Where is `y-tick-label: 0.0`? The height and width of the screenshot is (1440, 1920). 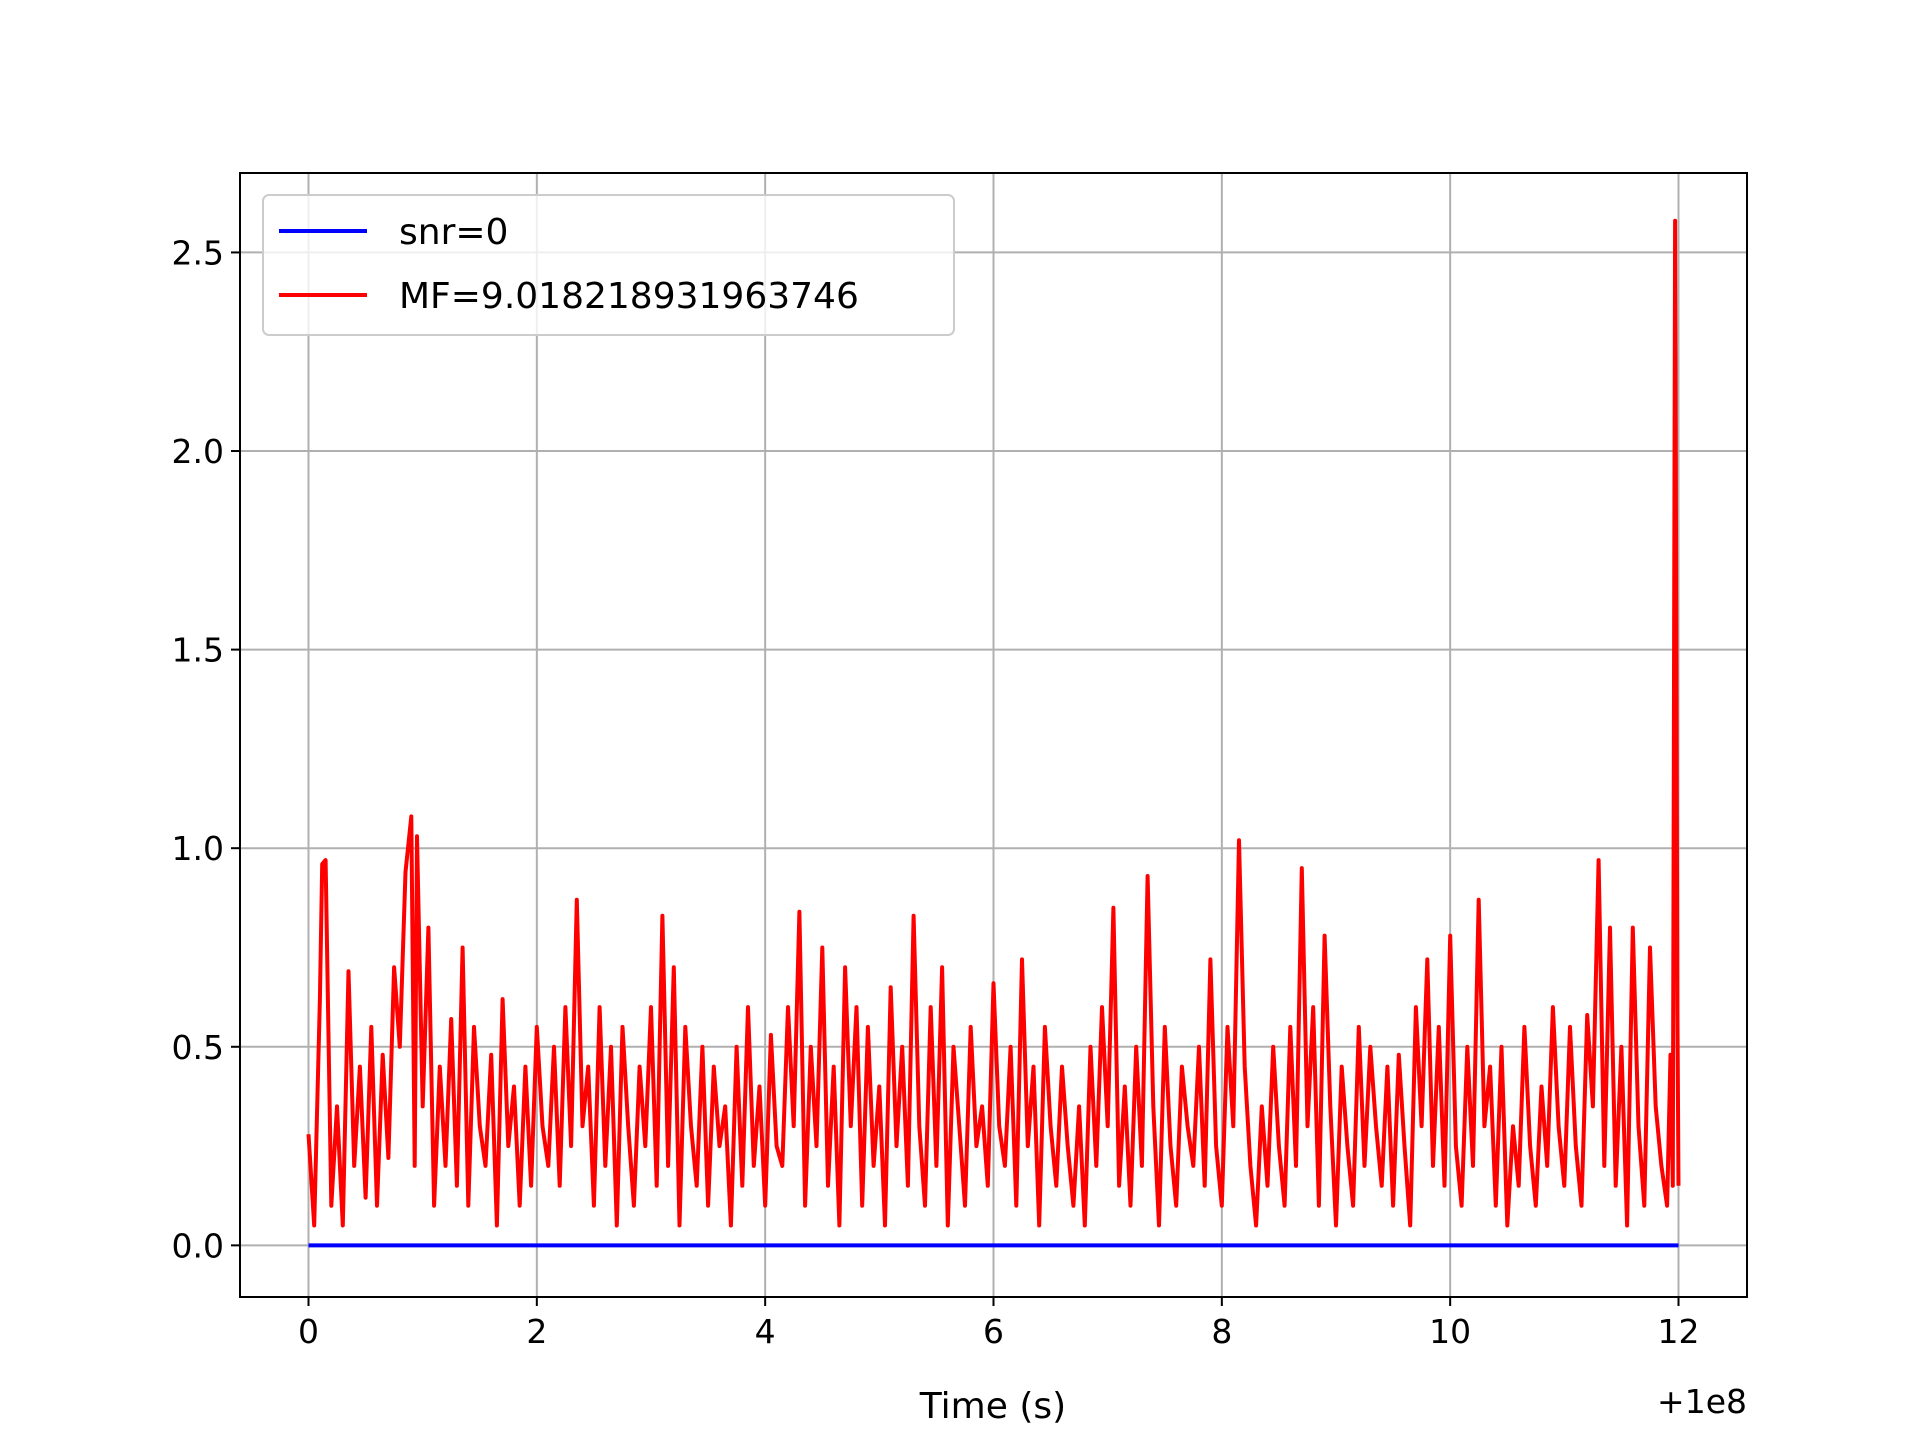 y-tick-label: 0.0 is located at coordinates (198, 1245).